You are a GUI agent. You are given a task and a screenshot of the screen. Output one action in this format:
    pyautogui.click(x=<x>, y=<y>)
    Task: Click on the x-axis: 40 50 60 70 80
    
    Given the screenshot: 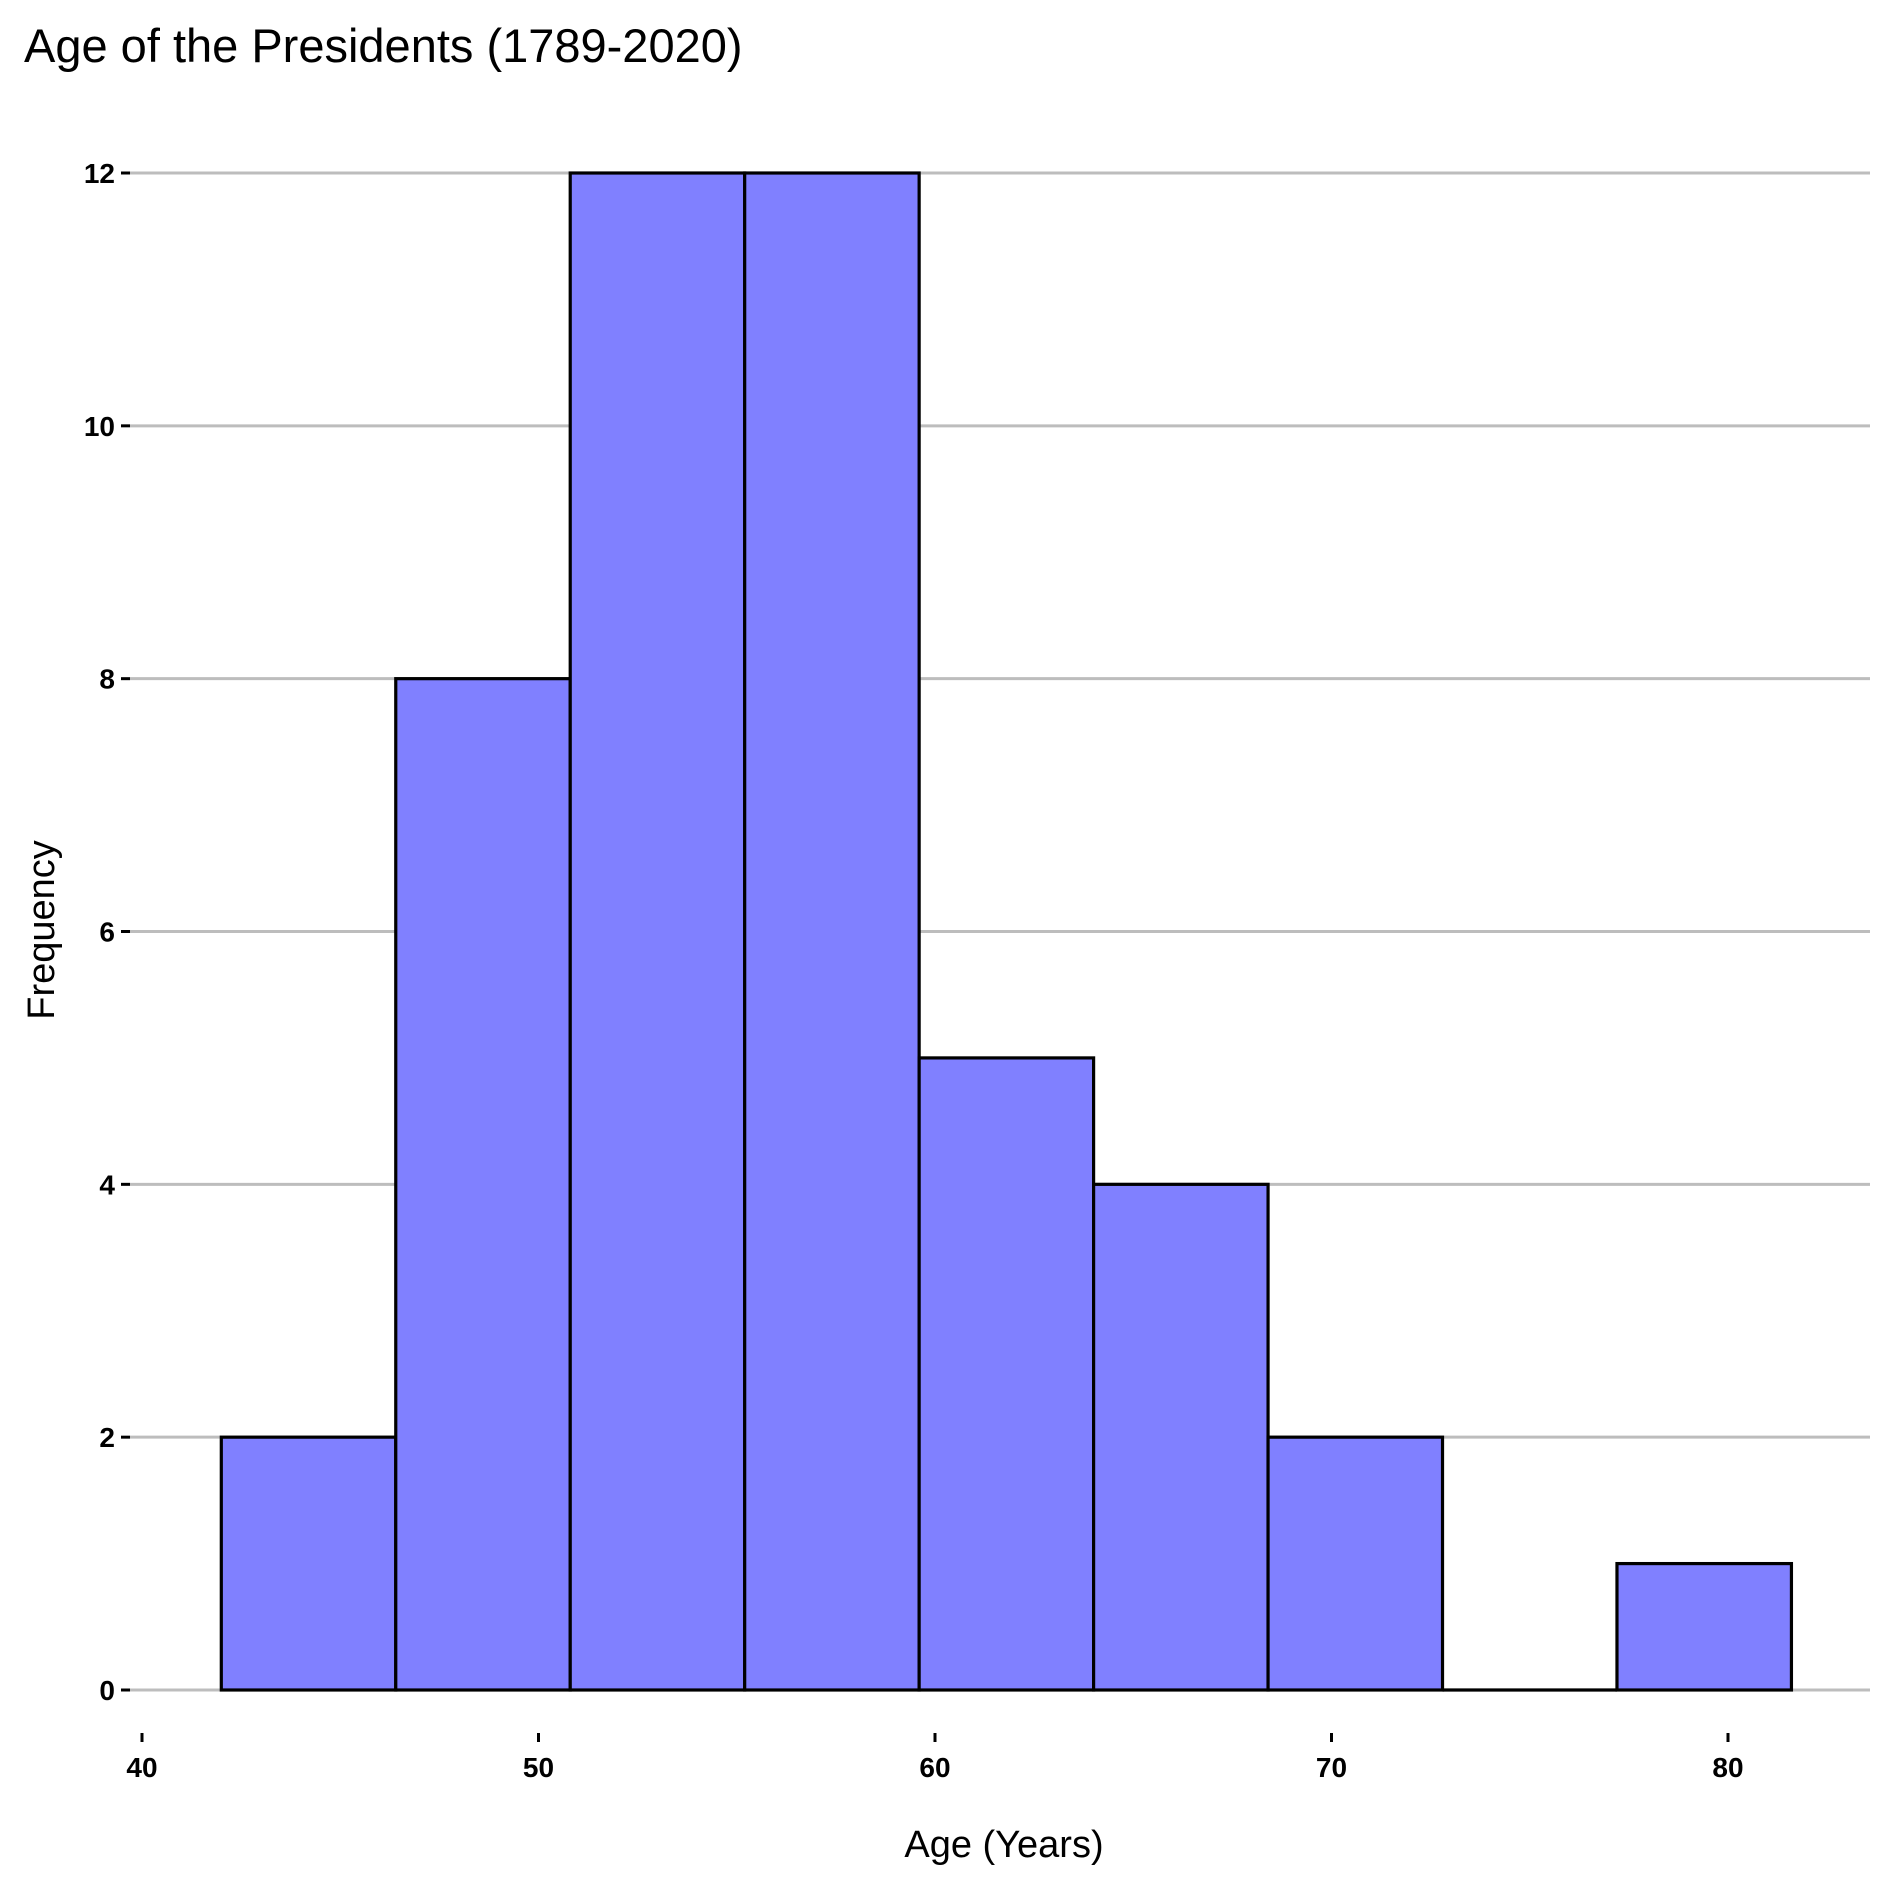 What is the action you would take?
    pyautogui.click(x=935, y=1758)
    